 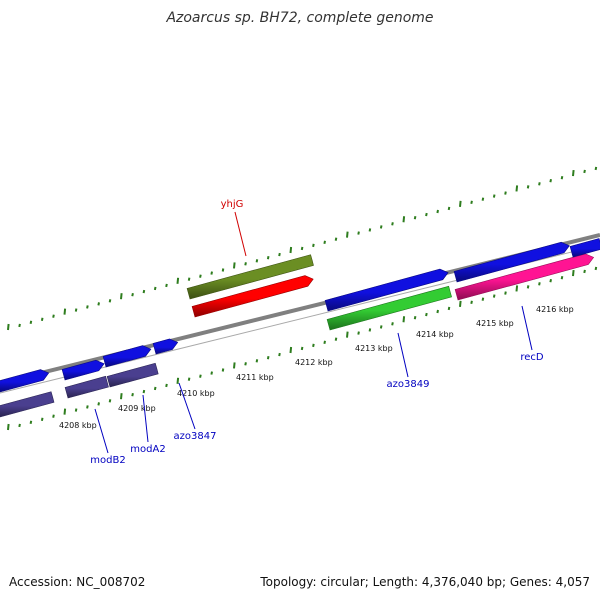 What do you see at coordinates (532, 357) in the screenshot?
I see `gene-label-recD: recD` at bounding box center [532, 357].